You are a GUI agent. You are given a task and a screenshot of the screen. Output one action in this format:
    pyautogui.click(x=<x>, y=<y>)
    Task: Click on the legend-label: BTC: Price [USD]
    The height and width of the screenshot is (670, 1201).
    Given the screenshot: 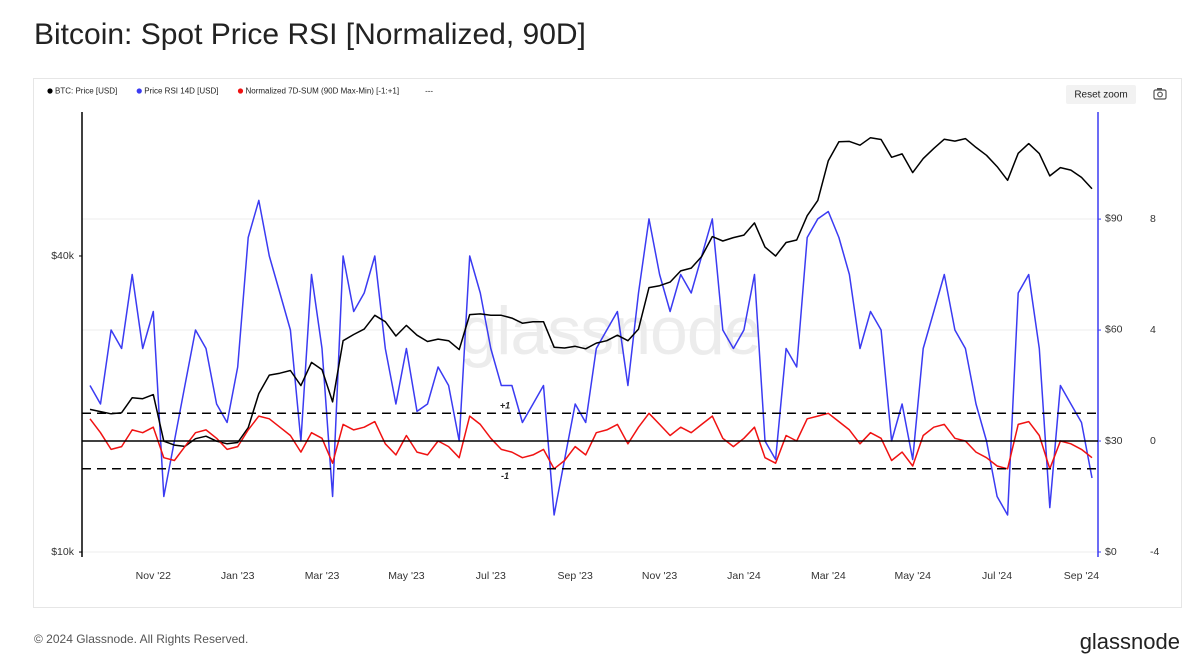 What is the action you would take?
    pyautogui.click(x=86, y=91)
    